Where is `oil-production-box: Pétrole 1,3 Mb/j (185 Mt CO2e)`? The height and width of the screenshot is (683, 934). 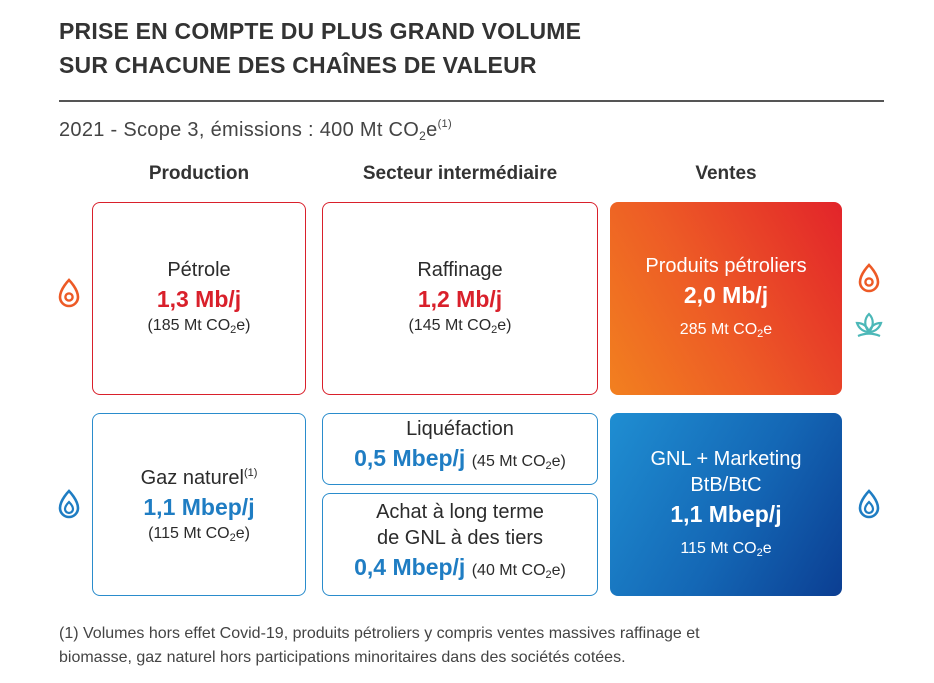 oil-production-box: Pétrole 1,3 Mb/j (185 Mt CO2e) is located at coordinates (199, 298).